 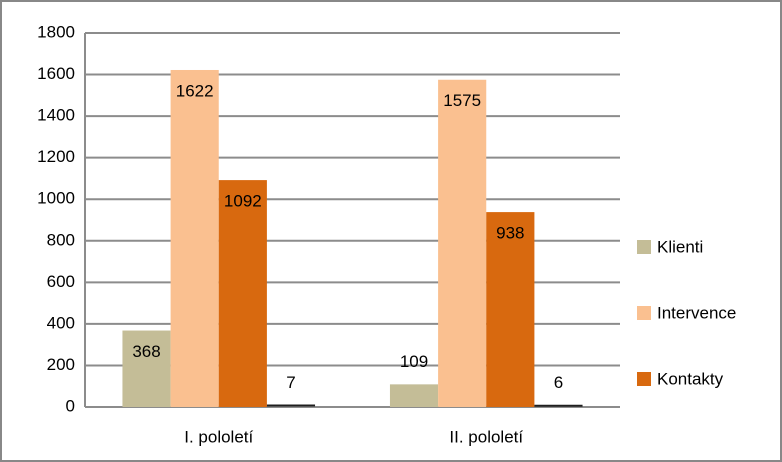 What do you see at coordinates (56, 73) in the screenshot?
I see `y-tick-label: 1600` at bounding box center [56, 73].